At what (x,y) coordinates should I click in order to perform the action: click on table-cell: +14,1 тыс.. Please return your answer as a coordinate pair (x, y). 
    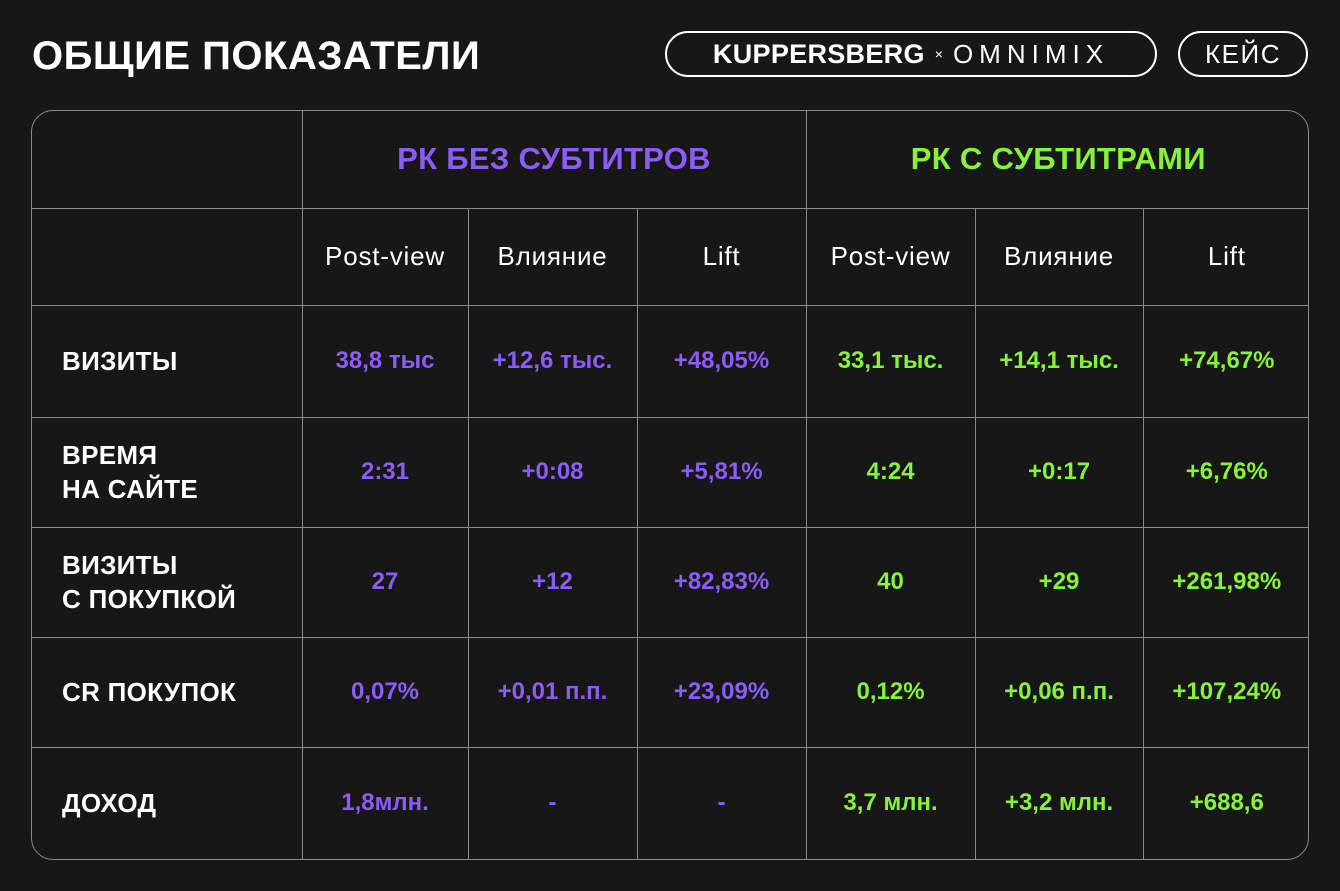
    Looking at the image, I should click on (1059, 361).